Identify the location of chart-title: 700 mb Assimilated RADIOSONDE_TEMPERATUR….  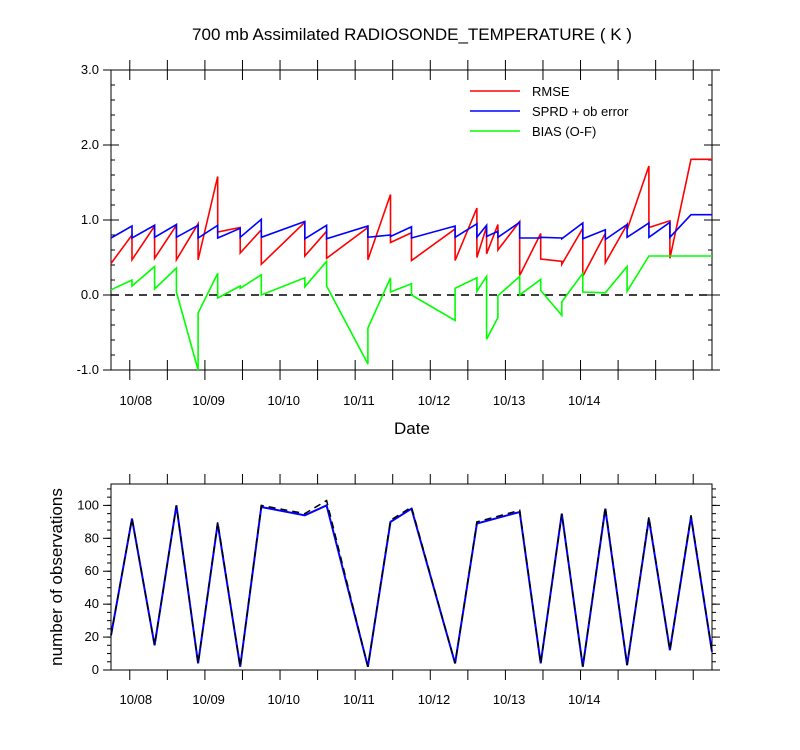
(412, 34).